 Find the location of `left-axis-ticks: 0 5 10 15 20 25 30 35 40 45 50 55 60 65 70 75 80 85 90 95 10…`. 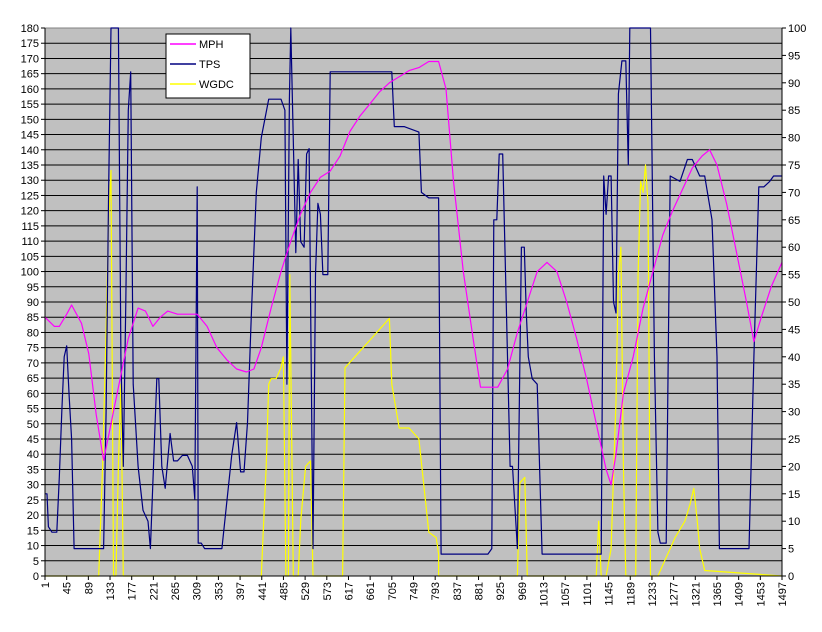

left-axis-ticks: 0 5 10 15 20 25 30 35 40 45 50 55 60 65 70 75 80 85 90 95 10… is located at coordinates (33, 303).